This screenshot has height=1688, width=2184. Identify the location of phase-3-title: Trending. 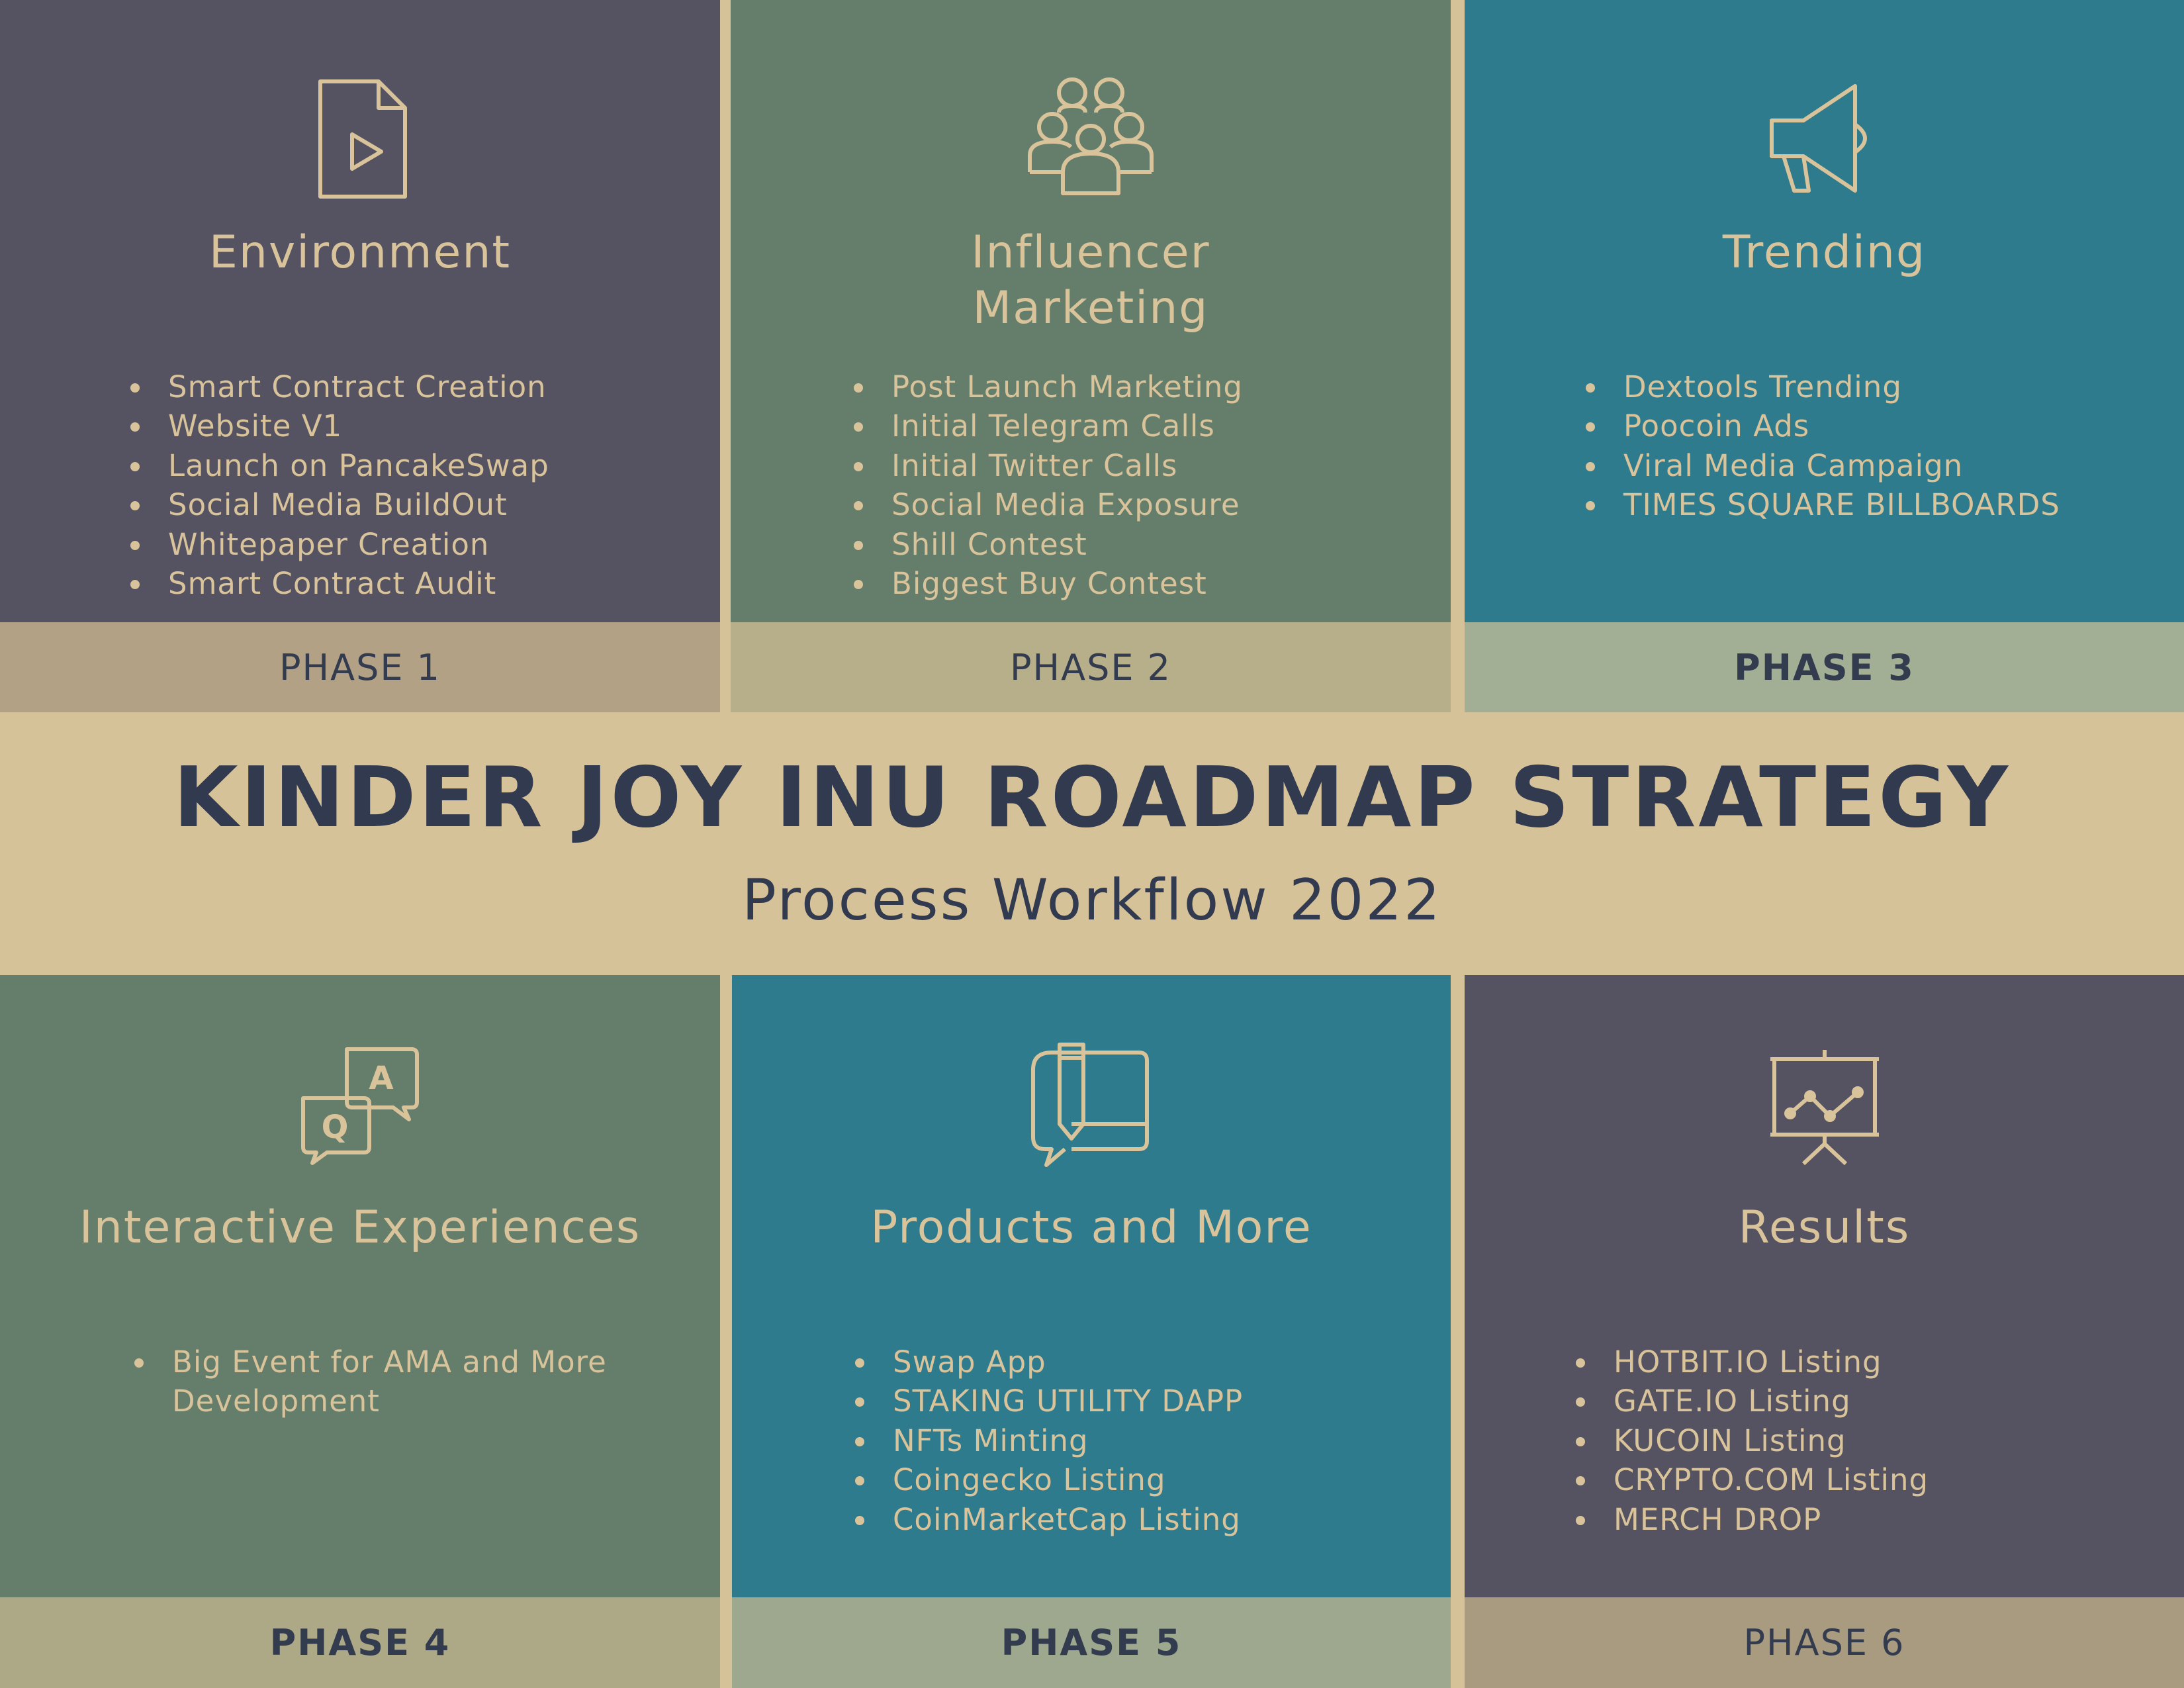
(1824, 252).